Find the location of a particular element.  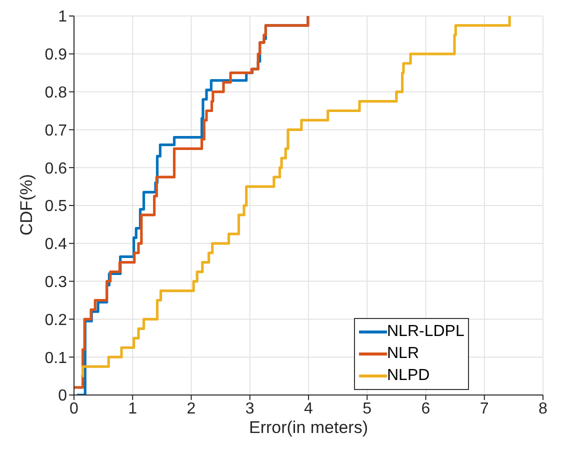

y-tick-label: 0.8 is located at coordinates (56, 93).